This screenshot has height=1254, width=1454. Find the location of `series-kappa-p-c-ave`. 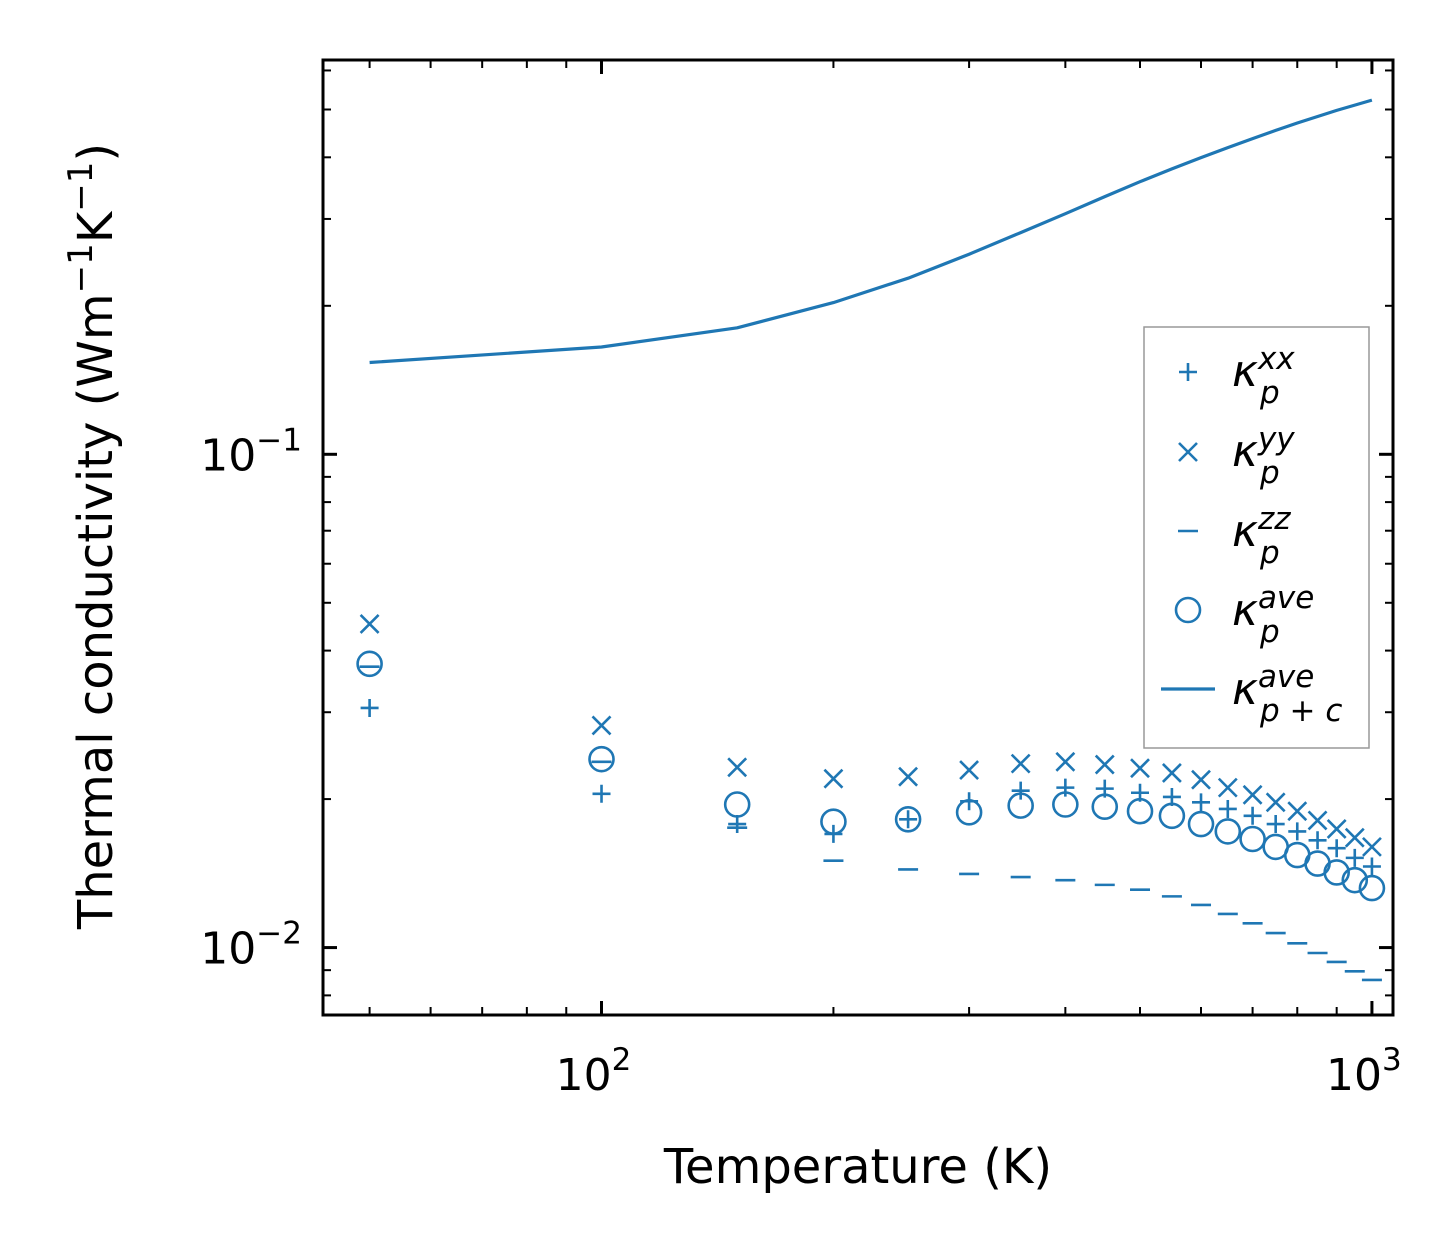

series-kappa-p-c-ave is located at coordinates (871, 231).